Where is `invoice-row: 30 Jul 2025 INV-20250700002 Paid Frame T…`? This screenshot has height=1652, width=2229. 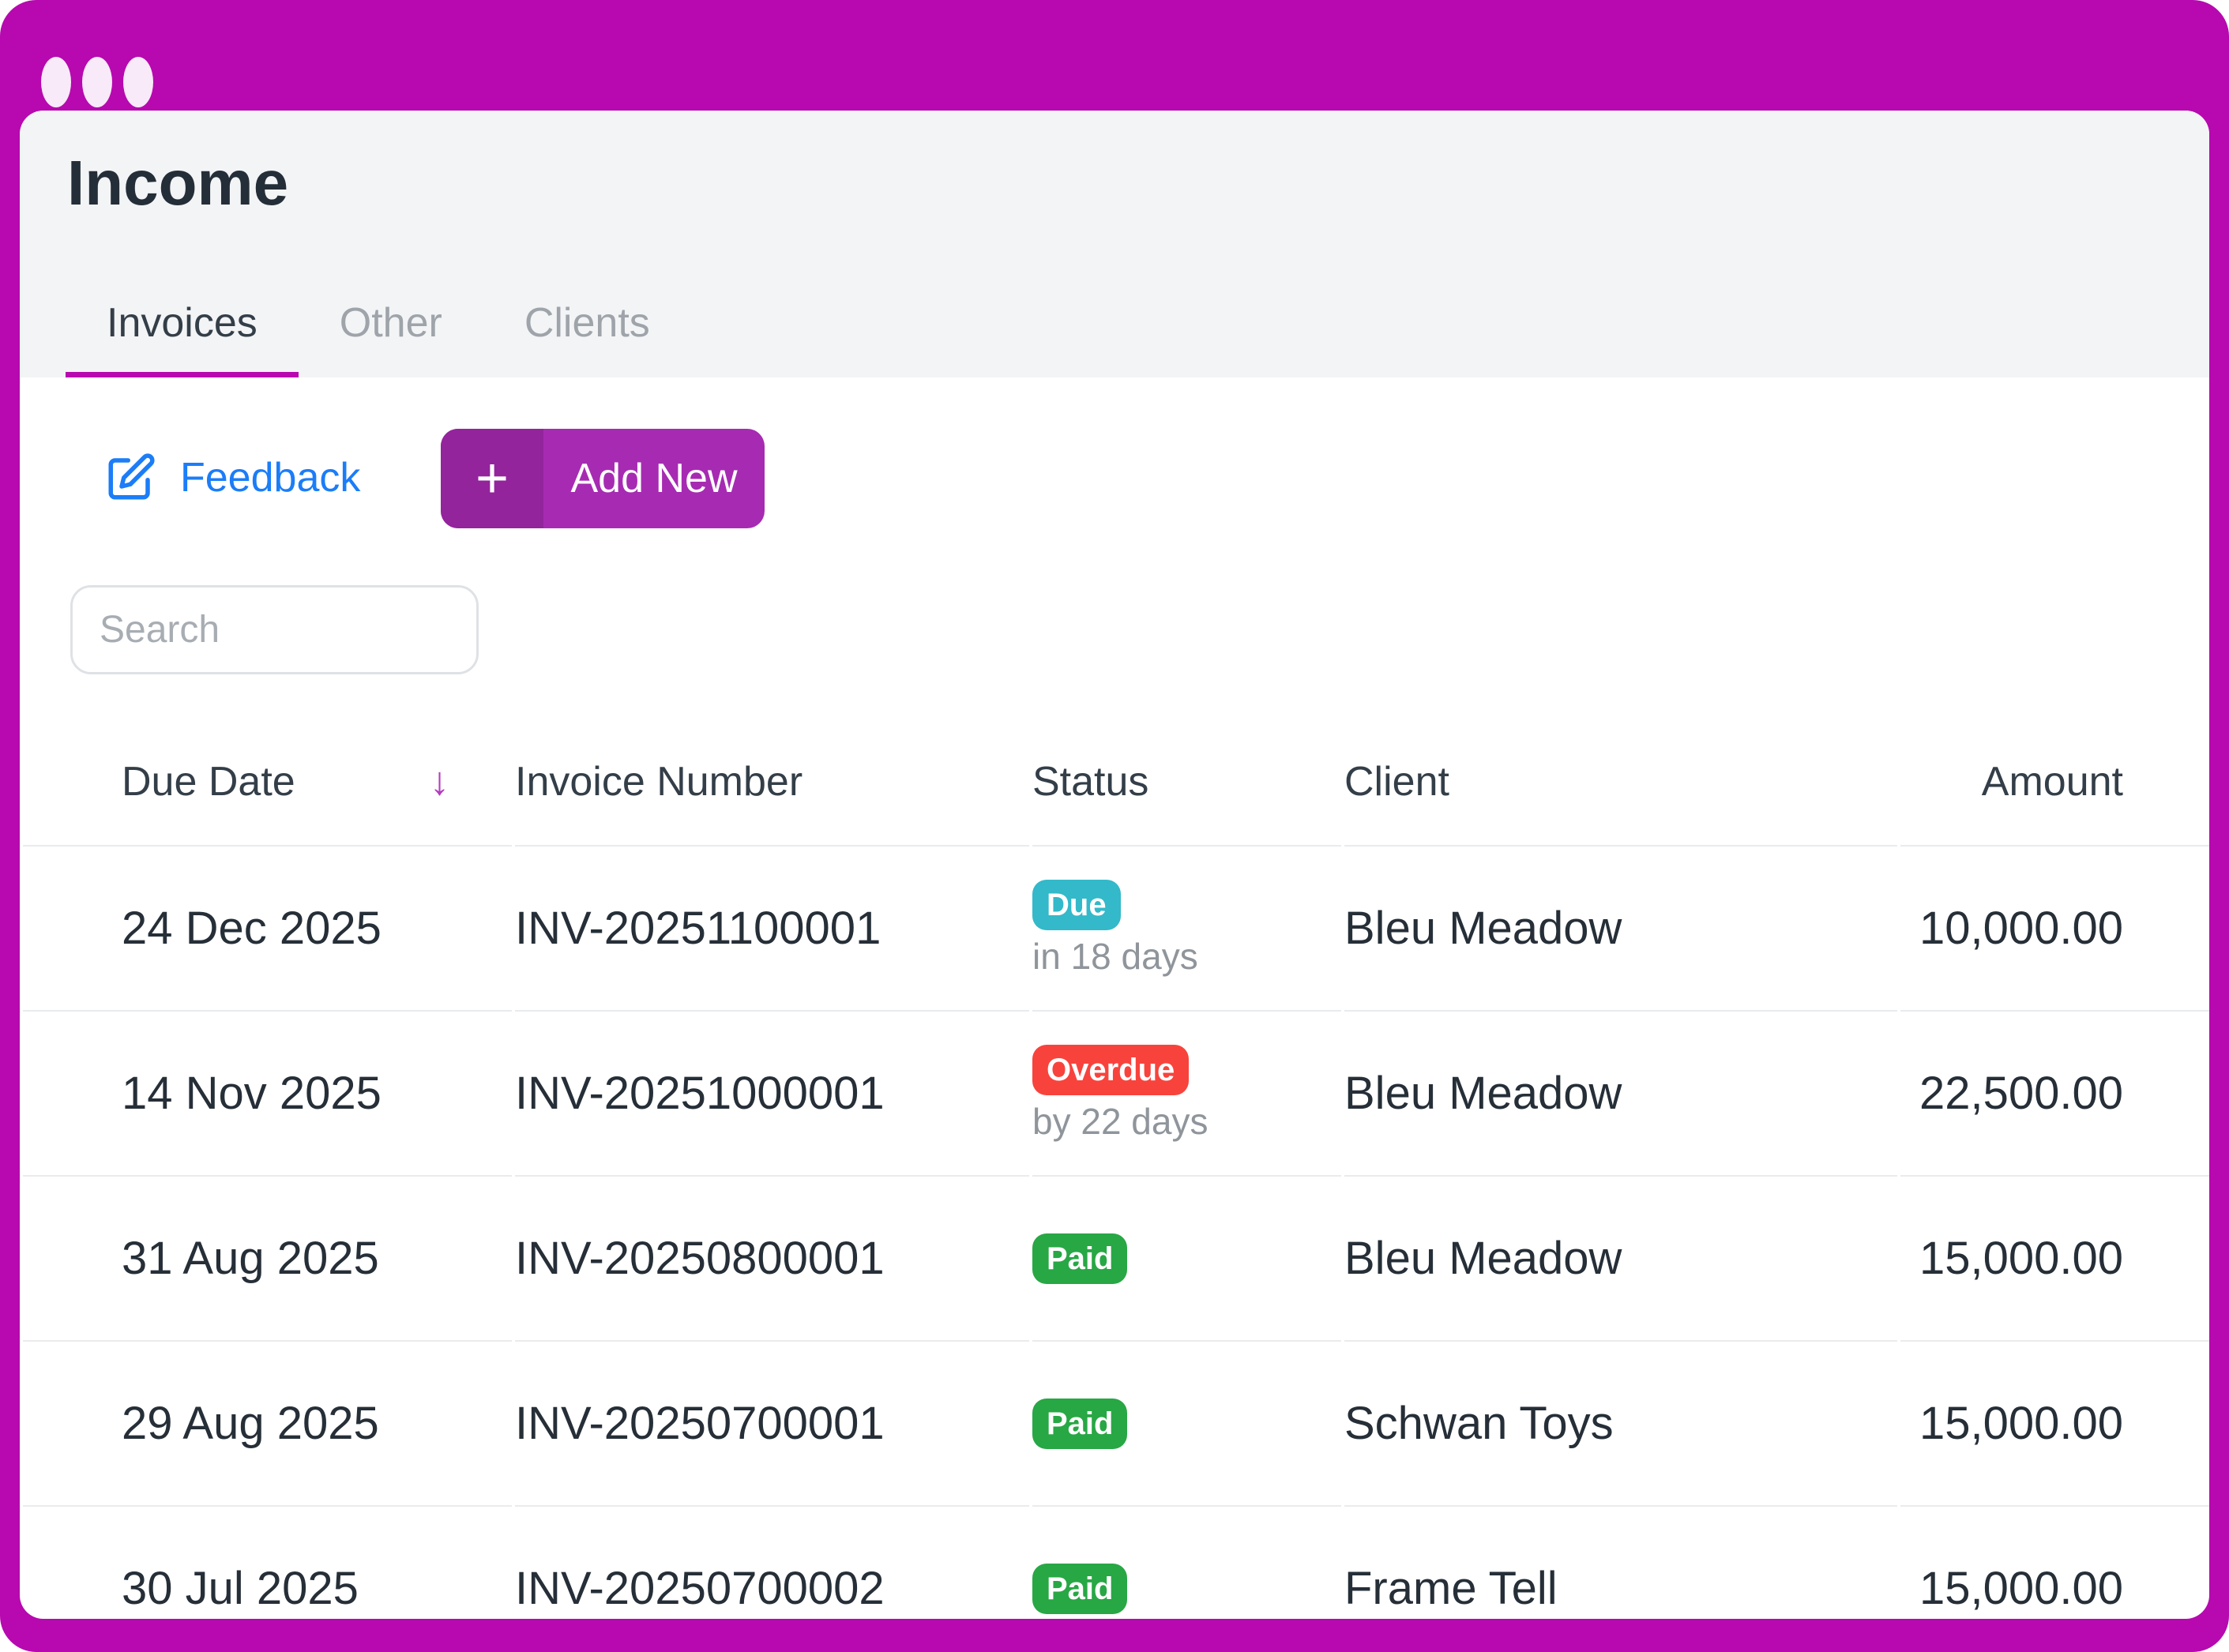
invoice-row: 30 Jul 2025 INV-20250700002 Paid Frame T… is located at coordinates (1116, 1563).